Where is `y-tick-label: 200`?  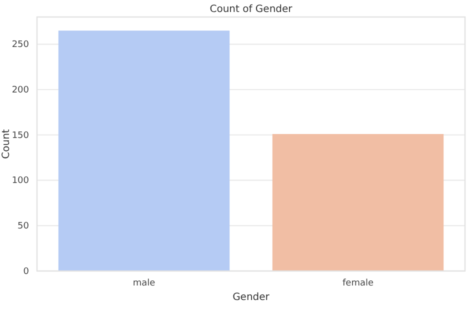 y-tick-label: 200 is located at coordinates (21, 90).